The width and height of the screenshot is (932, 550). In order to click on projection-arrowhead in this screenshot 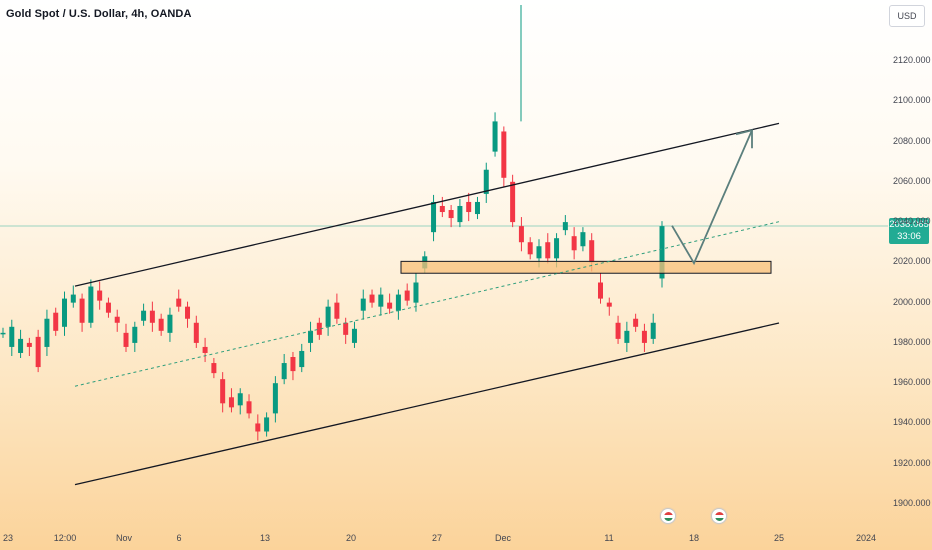, I will do `click(744, 139)`.